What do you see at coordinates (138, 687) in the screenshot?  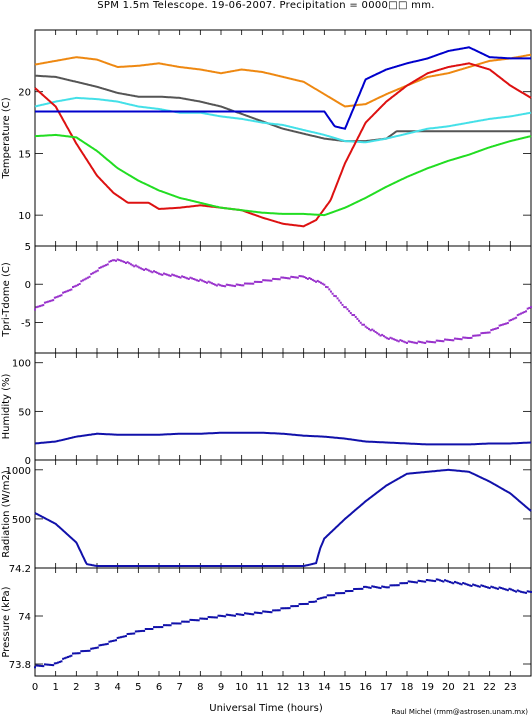 I see `x-tick-label: 5` at bounding box center [138, 687].